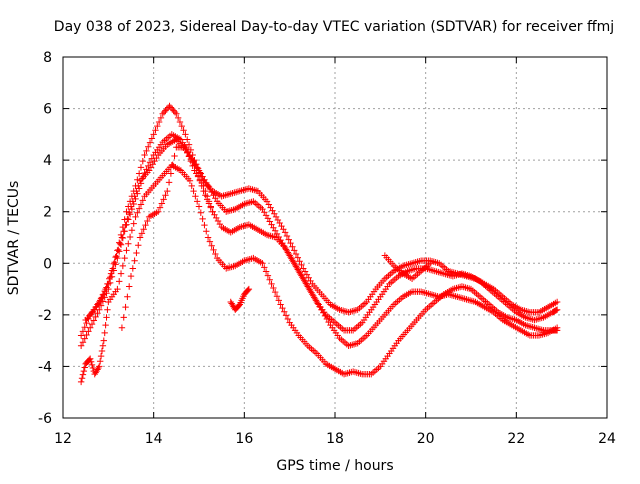 This screenshot has height=484, width=640. Describe the element at coordinates (334, 466) in the screenshot. I see `x-axis-label: GPS time / hours` at that location.